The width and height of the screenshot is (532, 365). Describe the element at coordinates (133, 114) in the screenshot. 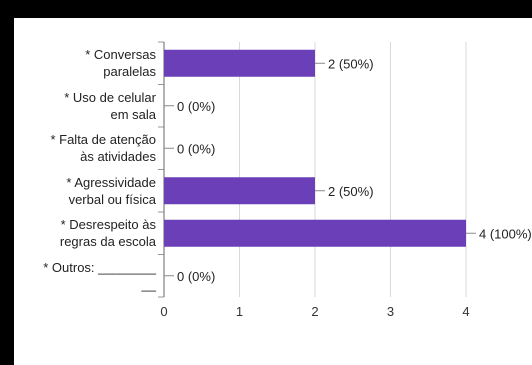

I see `category-label-line: em sala` at that location.